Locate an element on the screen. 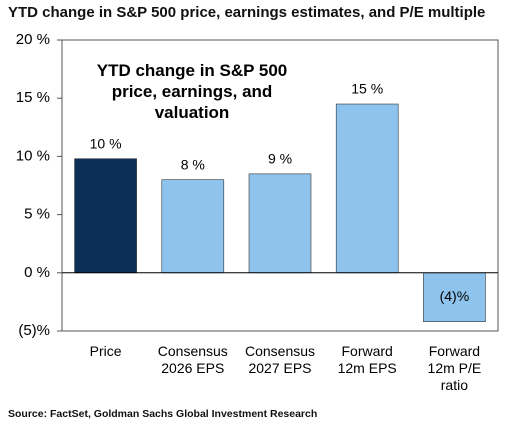 The image size is (516, 431). value-label: 9 % is located at coordinates (280, 159).